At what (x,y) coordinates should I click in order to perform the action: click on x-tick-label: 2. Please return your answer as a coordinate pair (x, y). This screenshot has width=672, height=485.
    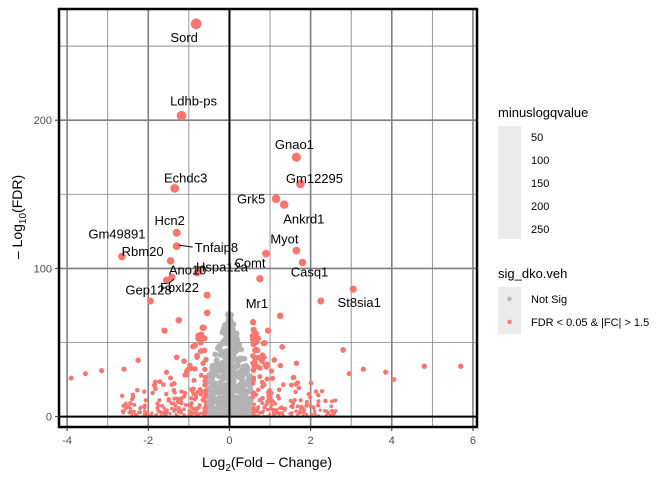
    Looking at the image, I should click on (311, 441).